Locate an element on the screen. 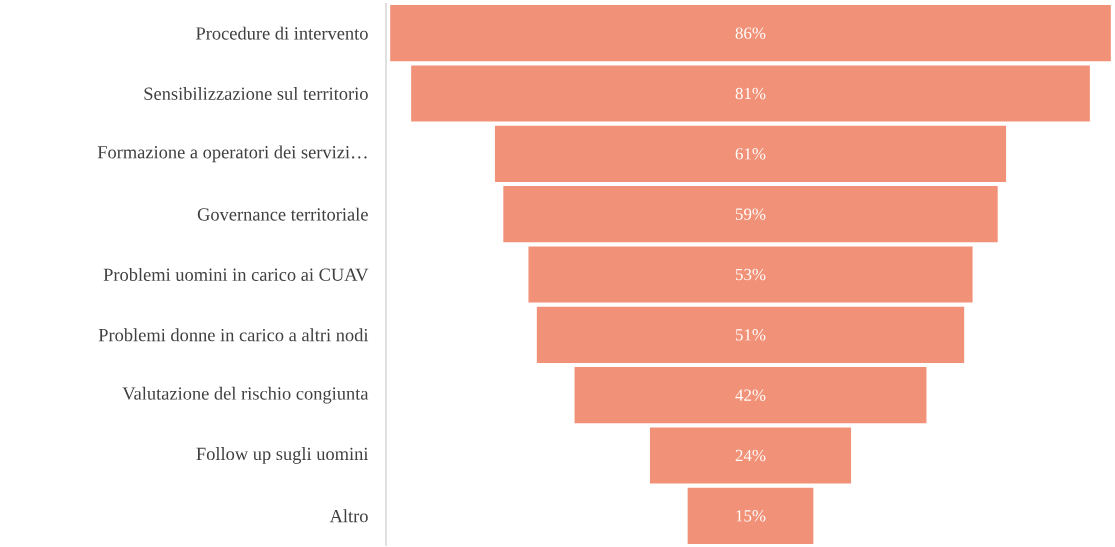 The height and width of the screenshot is (547, 1115). category-label: Valutazione del rischio congiunta is located at coordinates (245, 395).